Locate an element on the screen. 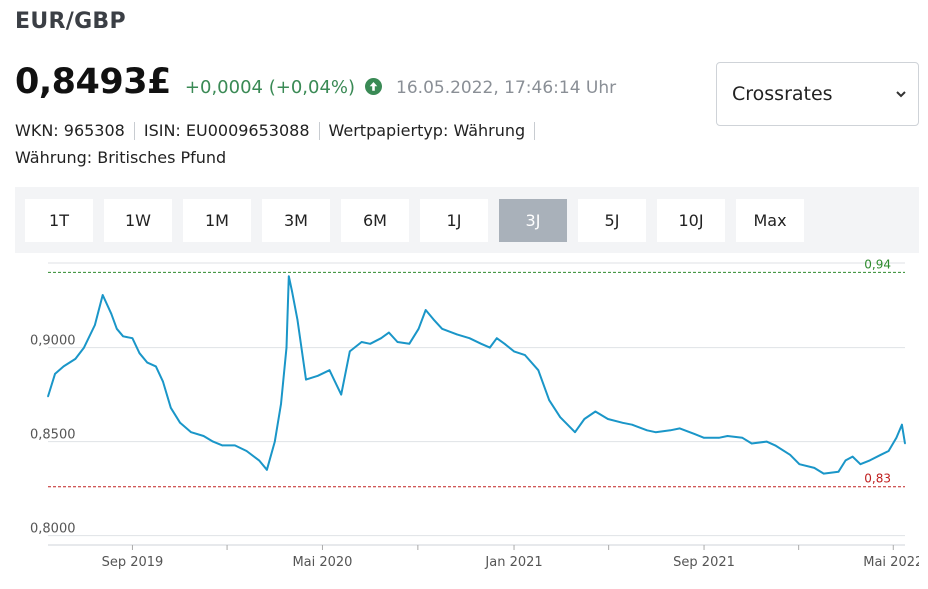 The image size is (928, 589). range-button-10j: 10J is located at coordinates (691, 220).